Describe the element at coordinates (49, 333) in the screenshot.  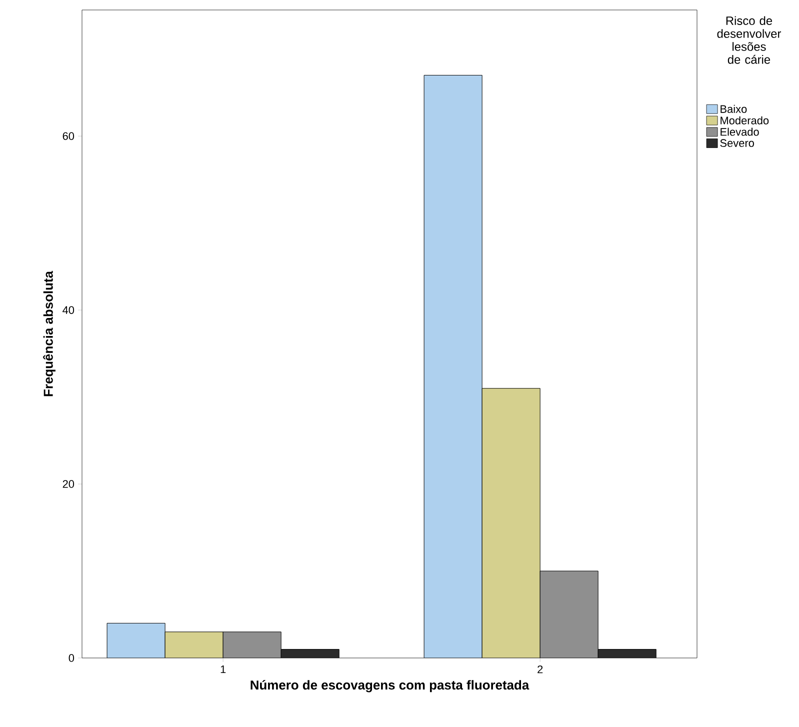
I see `y-axis-title: Frequência absoluta` at that location.